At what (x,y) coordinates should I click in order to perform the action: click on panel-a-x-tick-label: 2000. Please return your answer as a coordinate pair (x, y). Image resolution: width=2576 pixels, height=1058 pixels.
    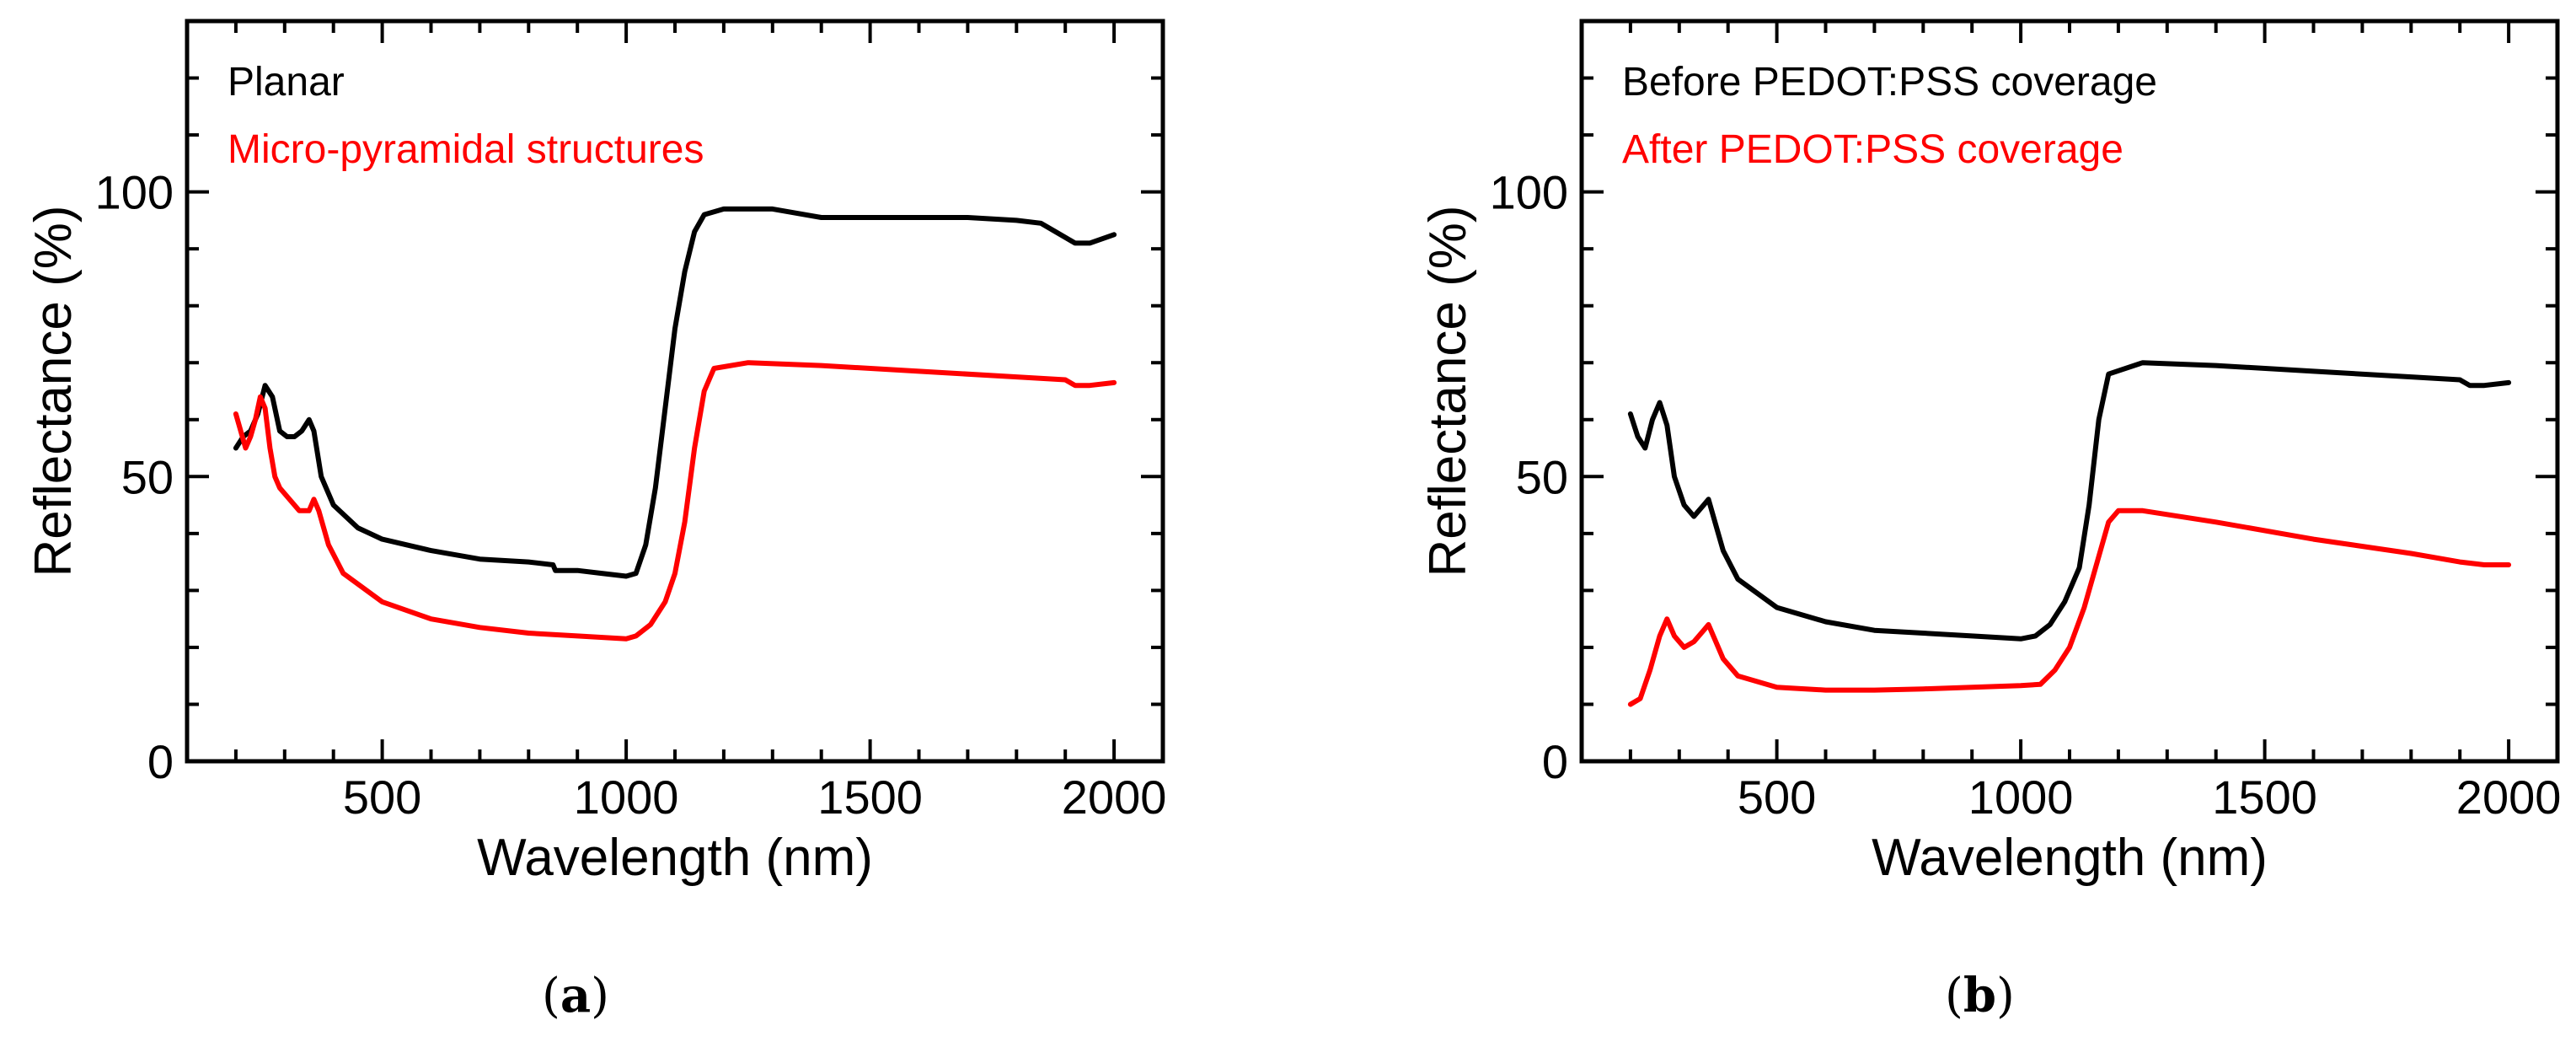
    Looking at the image, I should click on (1114, 797).